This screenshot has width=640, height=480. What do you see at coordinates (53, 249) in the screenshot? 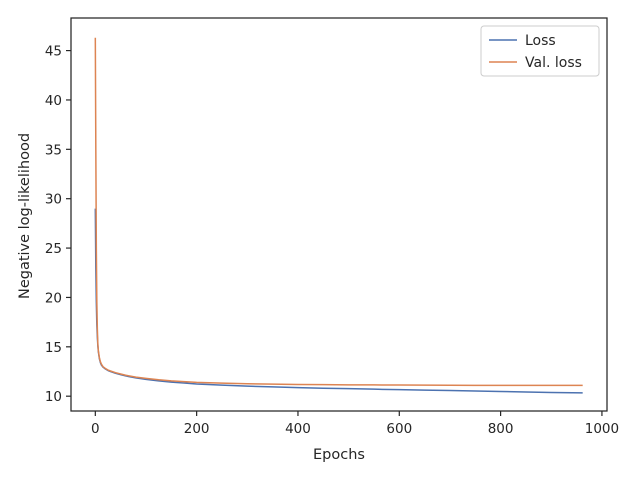
I see `y-tick-label: 25` at bounding box center [53, 249].